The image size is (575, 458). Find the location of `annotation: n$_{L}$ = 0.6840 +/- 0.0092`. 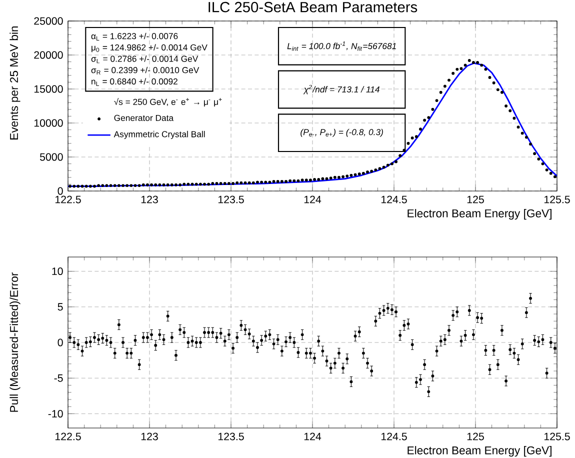

annotation: n$_{L}$ = 0.6840 +/- 0.0092 is located at coordinates (135, 82).